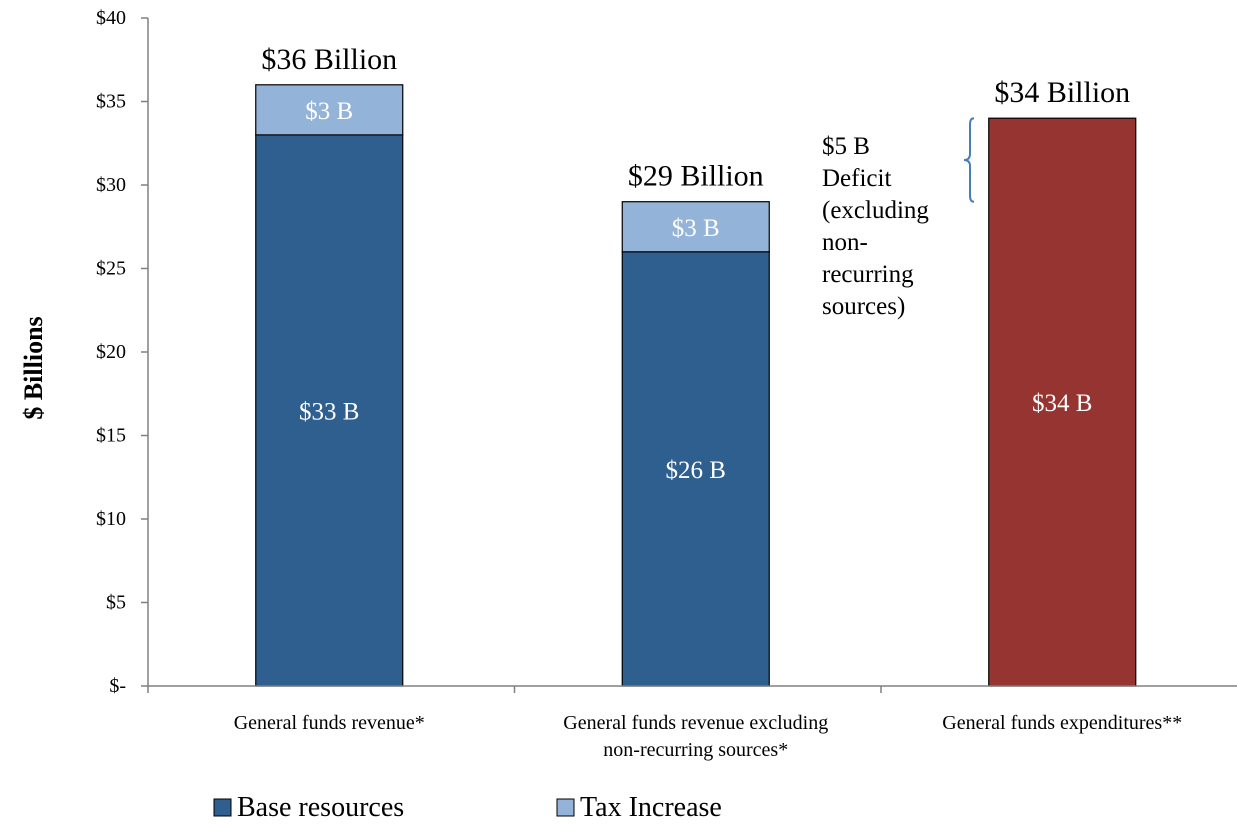 The height and width of the screenshot is (833, 1237). Describe the element at coordinates (329, 723) in the screenshot. I see `x-category-label: General funds revenue*` at that location.